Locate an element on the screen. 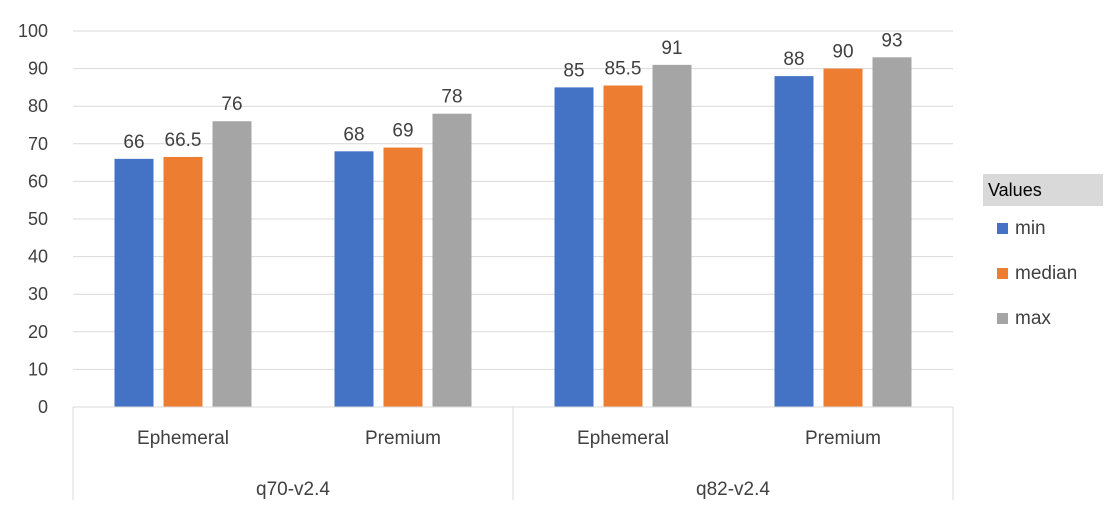  data-label-min: 88 is located at coordinates (793, 59).